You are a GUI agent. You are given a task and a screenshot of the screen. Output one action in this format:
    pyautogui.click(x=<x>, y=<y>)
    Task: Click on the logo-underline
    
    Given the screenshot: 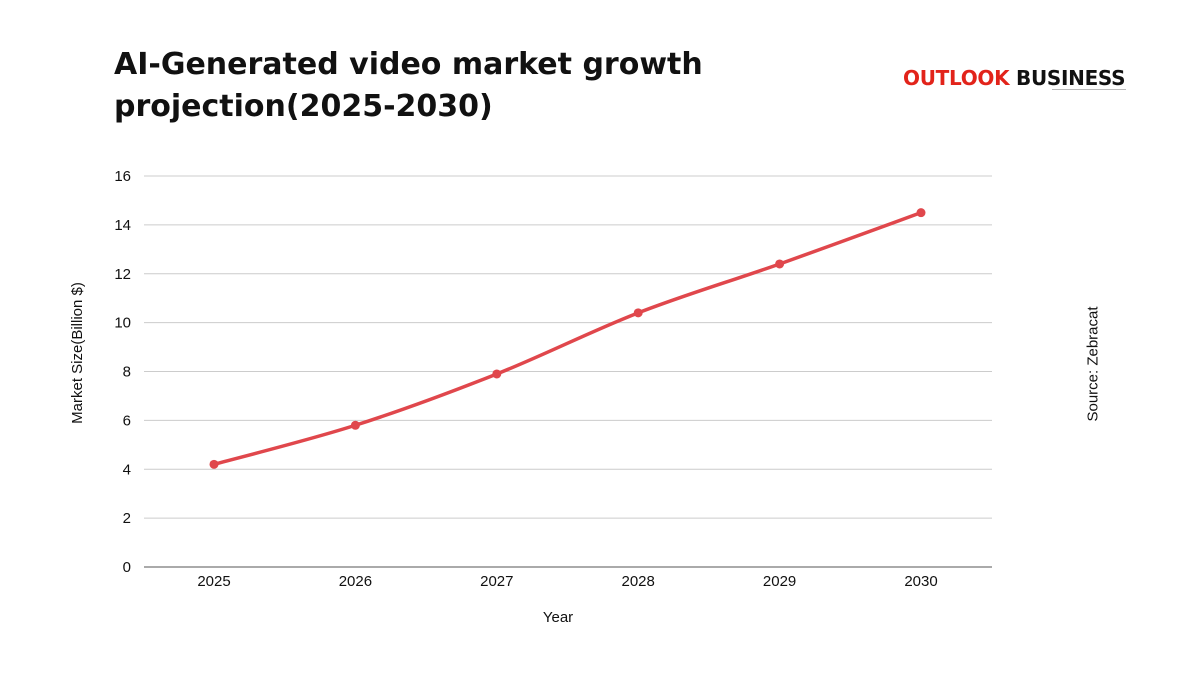 What is the action you would take?
    pyautogui.click(x=1089, y=89)
    